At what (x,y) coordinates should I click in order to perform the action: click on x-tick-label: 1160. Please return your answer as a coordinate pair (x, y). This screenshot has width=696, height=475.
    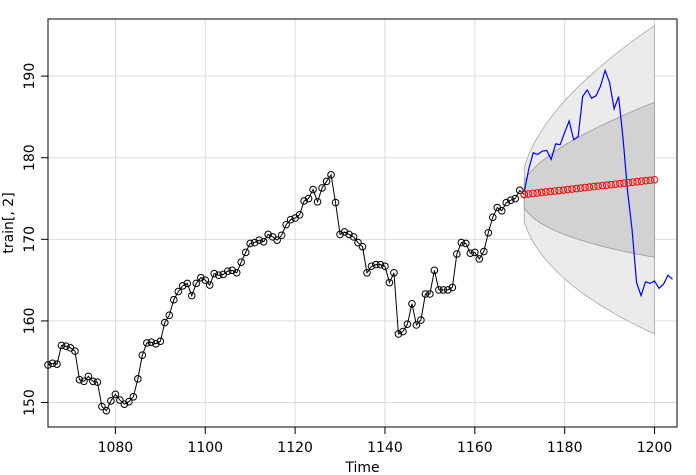
    Looking at the image, I should click on (475, 448).